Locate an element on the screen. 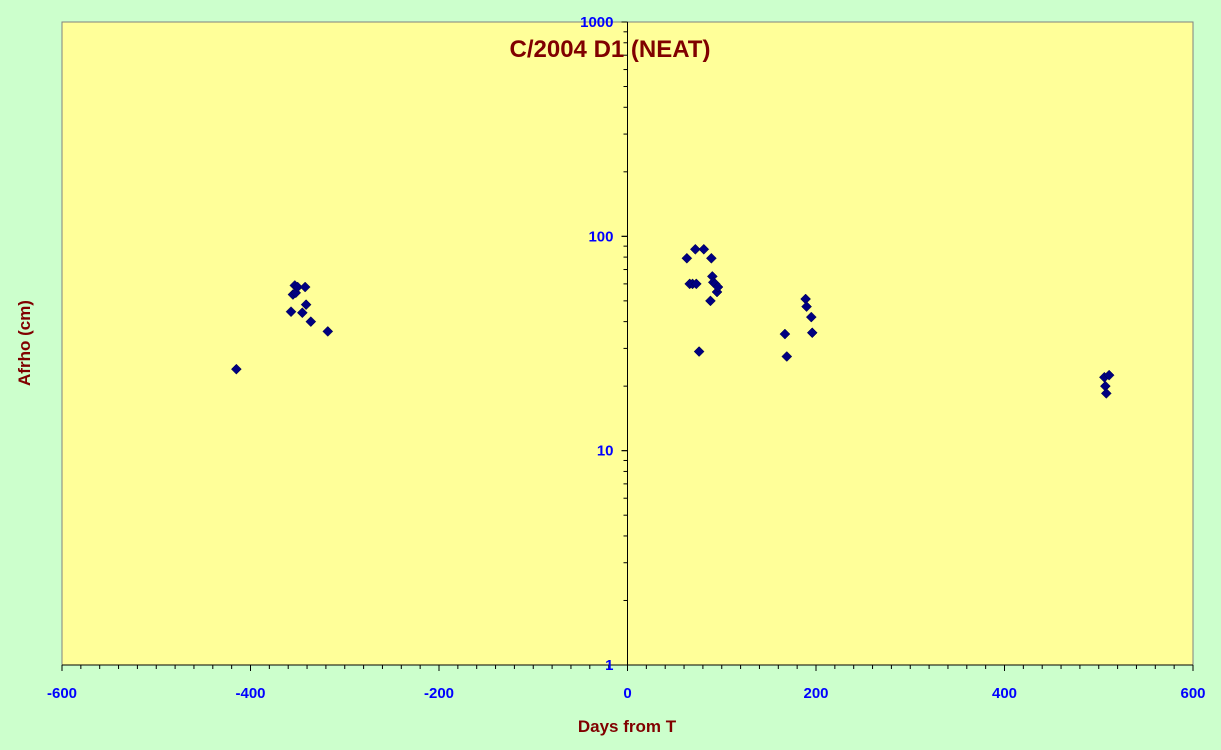 This screenshot has width=1221, height=750. x-axis-title: Days from T is located at coordinates (627, 726).